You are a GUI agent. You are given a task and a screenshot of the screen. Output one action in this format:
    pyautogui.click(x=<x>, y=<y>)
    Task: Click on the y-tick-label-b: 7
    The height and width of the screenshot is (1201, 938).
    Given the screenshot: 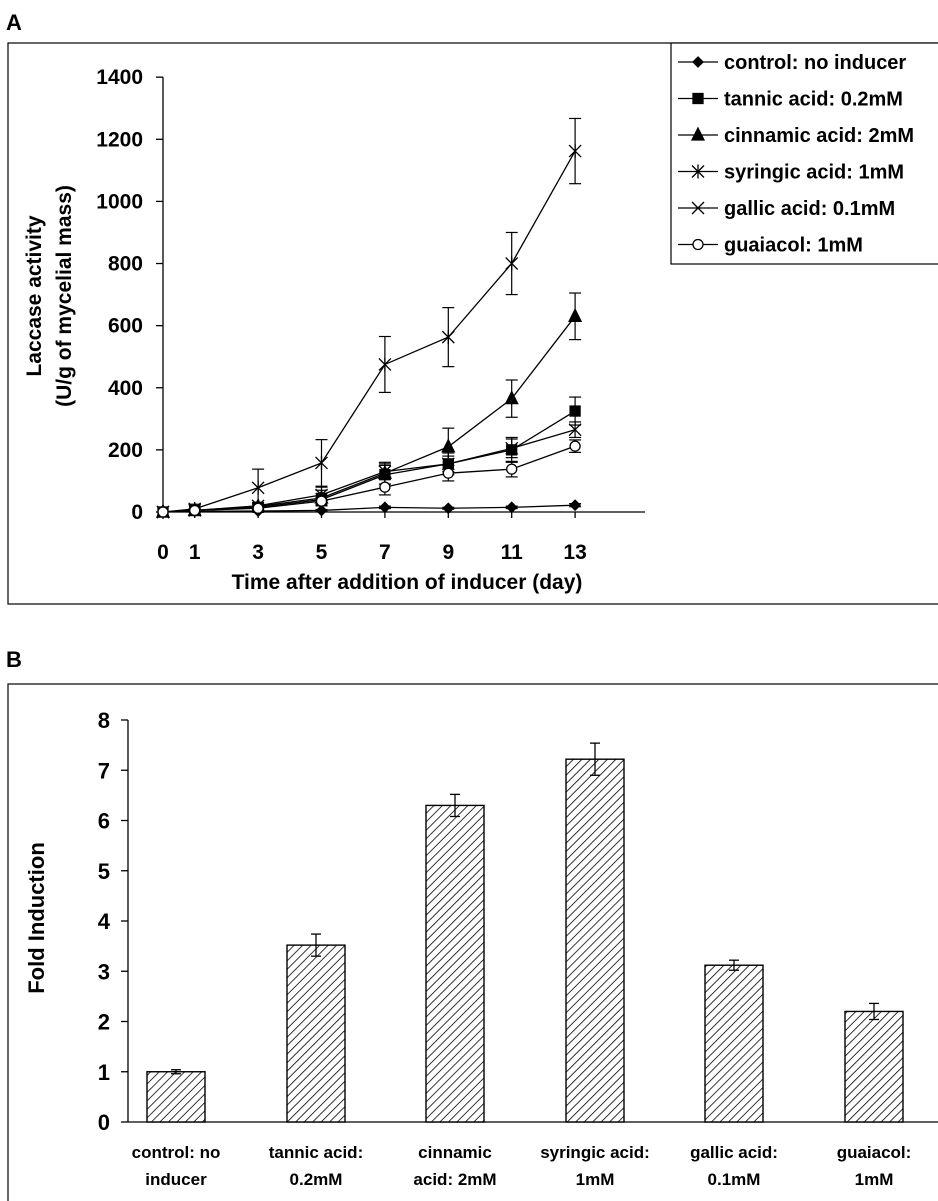 What is the action you would take?
    pyautogui.click(x=104, y=770)
    